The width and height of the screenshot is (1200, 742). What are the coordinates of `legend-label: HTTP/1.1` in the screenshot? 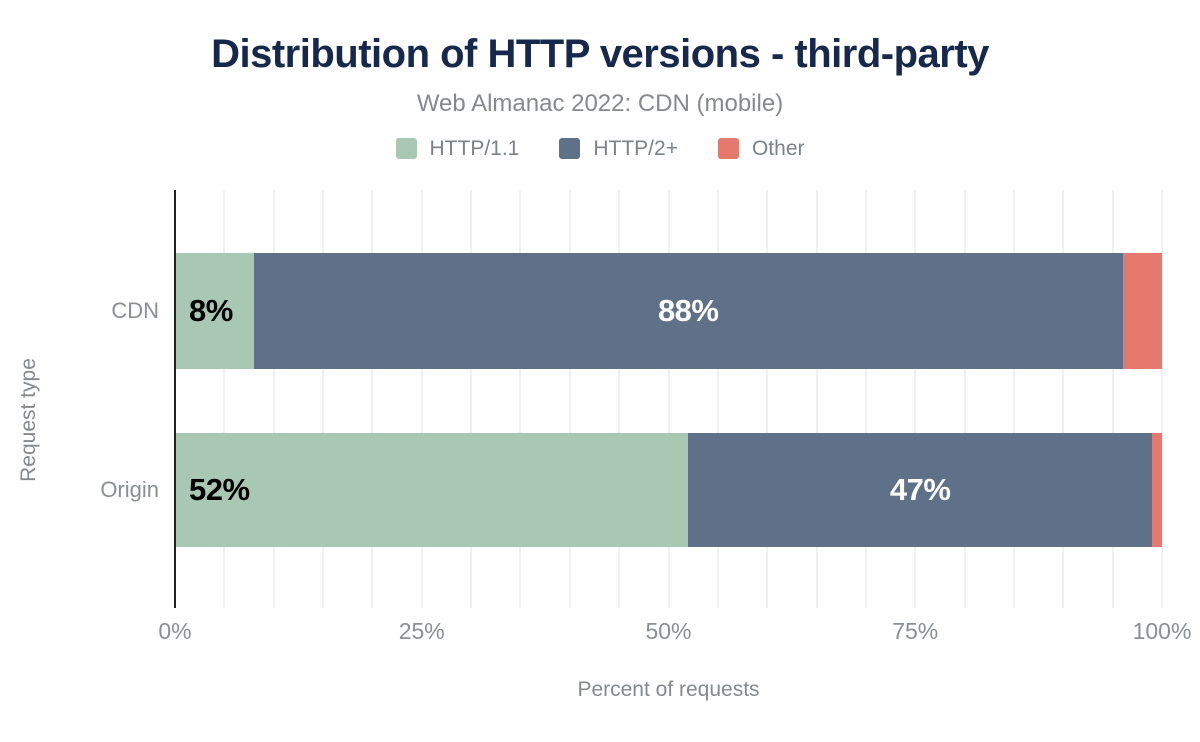 It's located at (474, 148).